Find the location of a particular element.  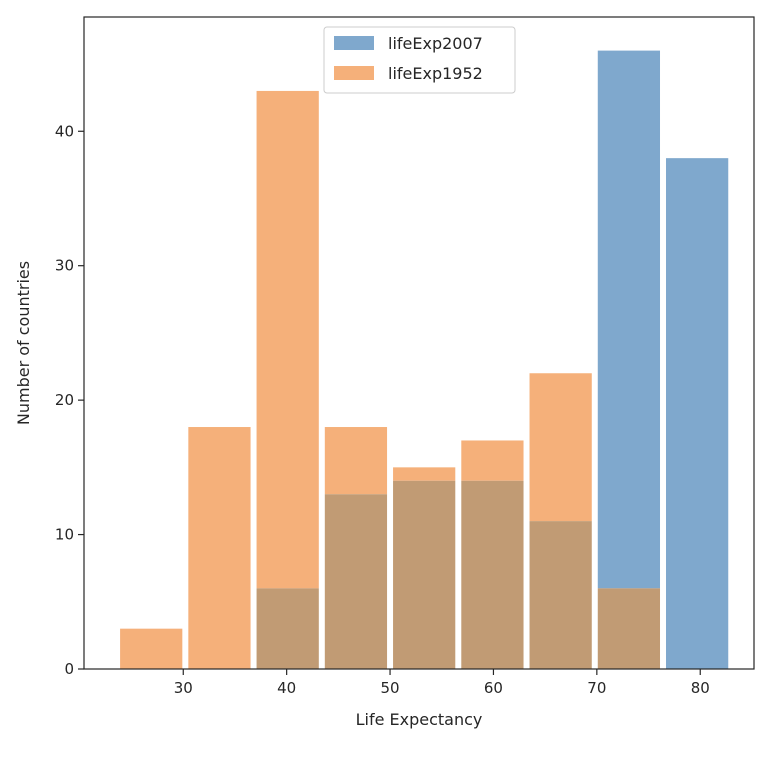

x-tick-label: 60 is located at coordinates (493, 688).